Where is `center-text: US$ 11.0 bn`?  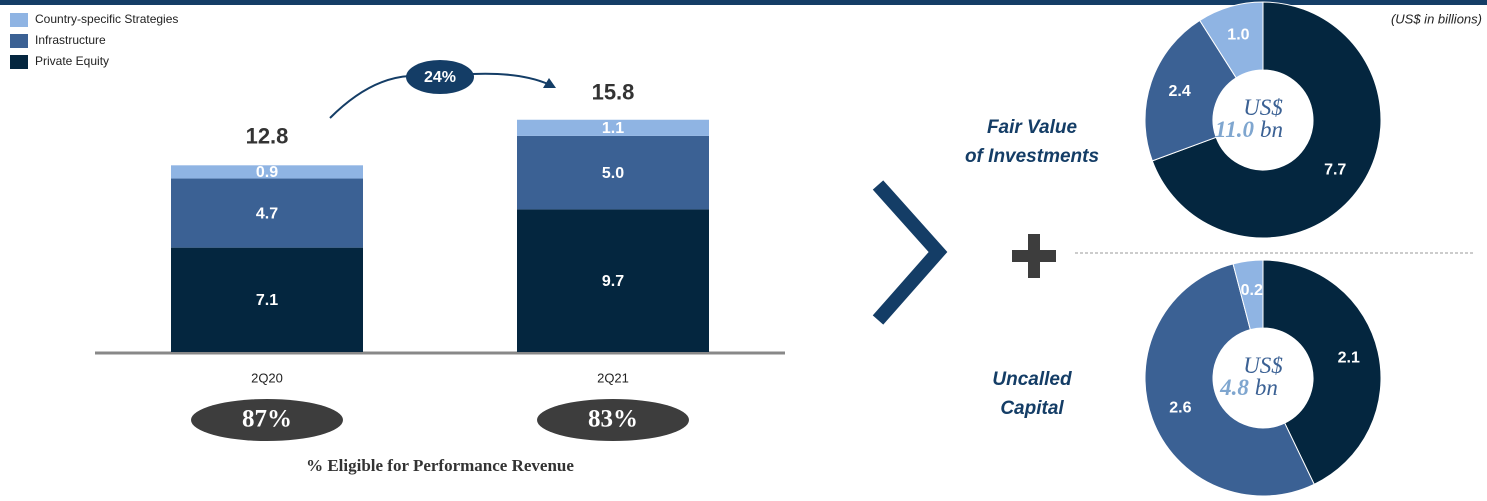
center-text: US$ 11.0 bn is located at coordinates (1249, 118).